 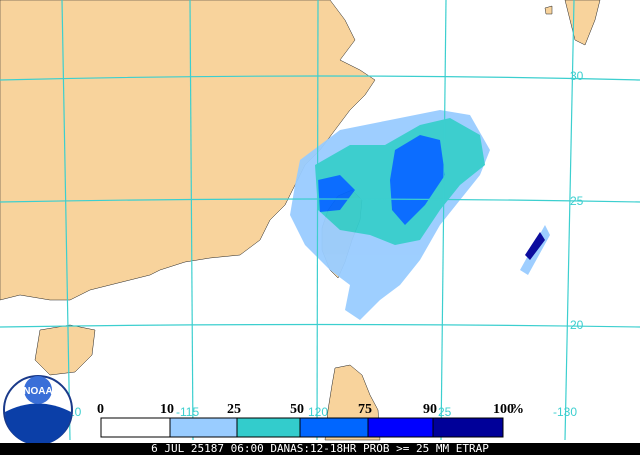 I want to click on legend-label: 100, so click(x=503, y=409).